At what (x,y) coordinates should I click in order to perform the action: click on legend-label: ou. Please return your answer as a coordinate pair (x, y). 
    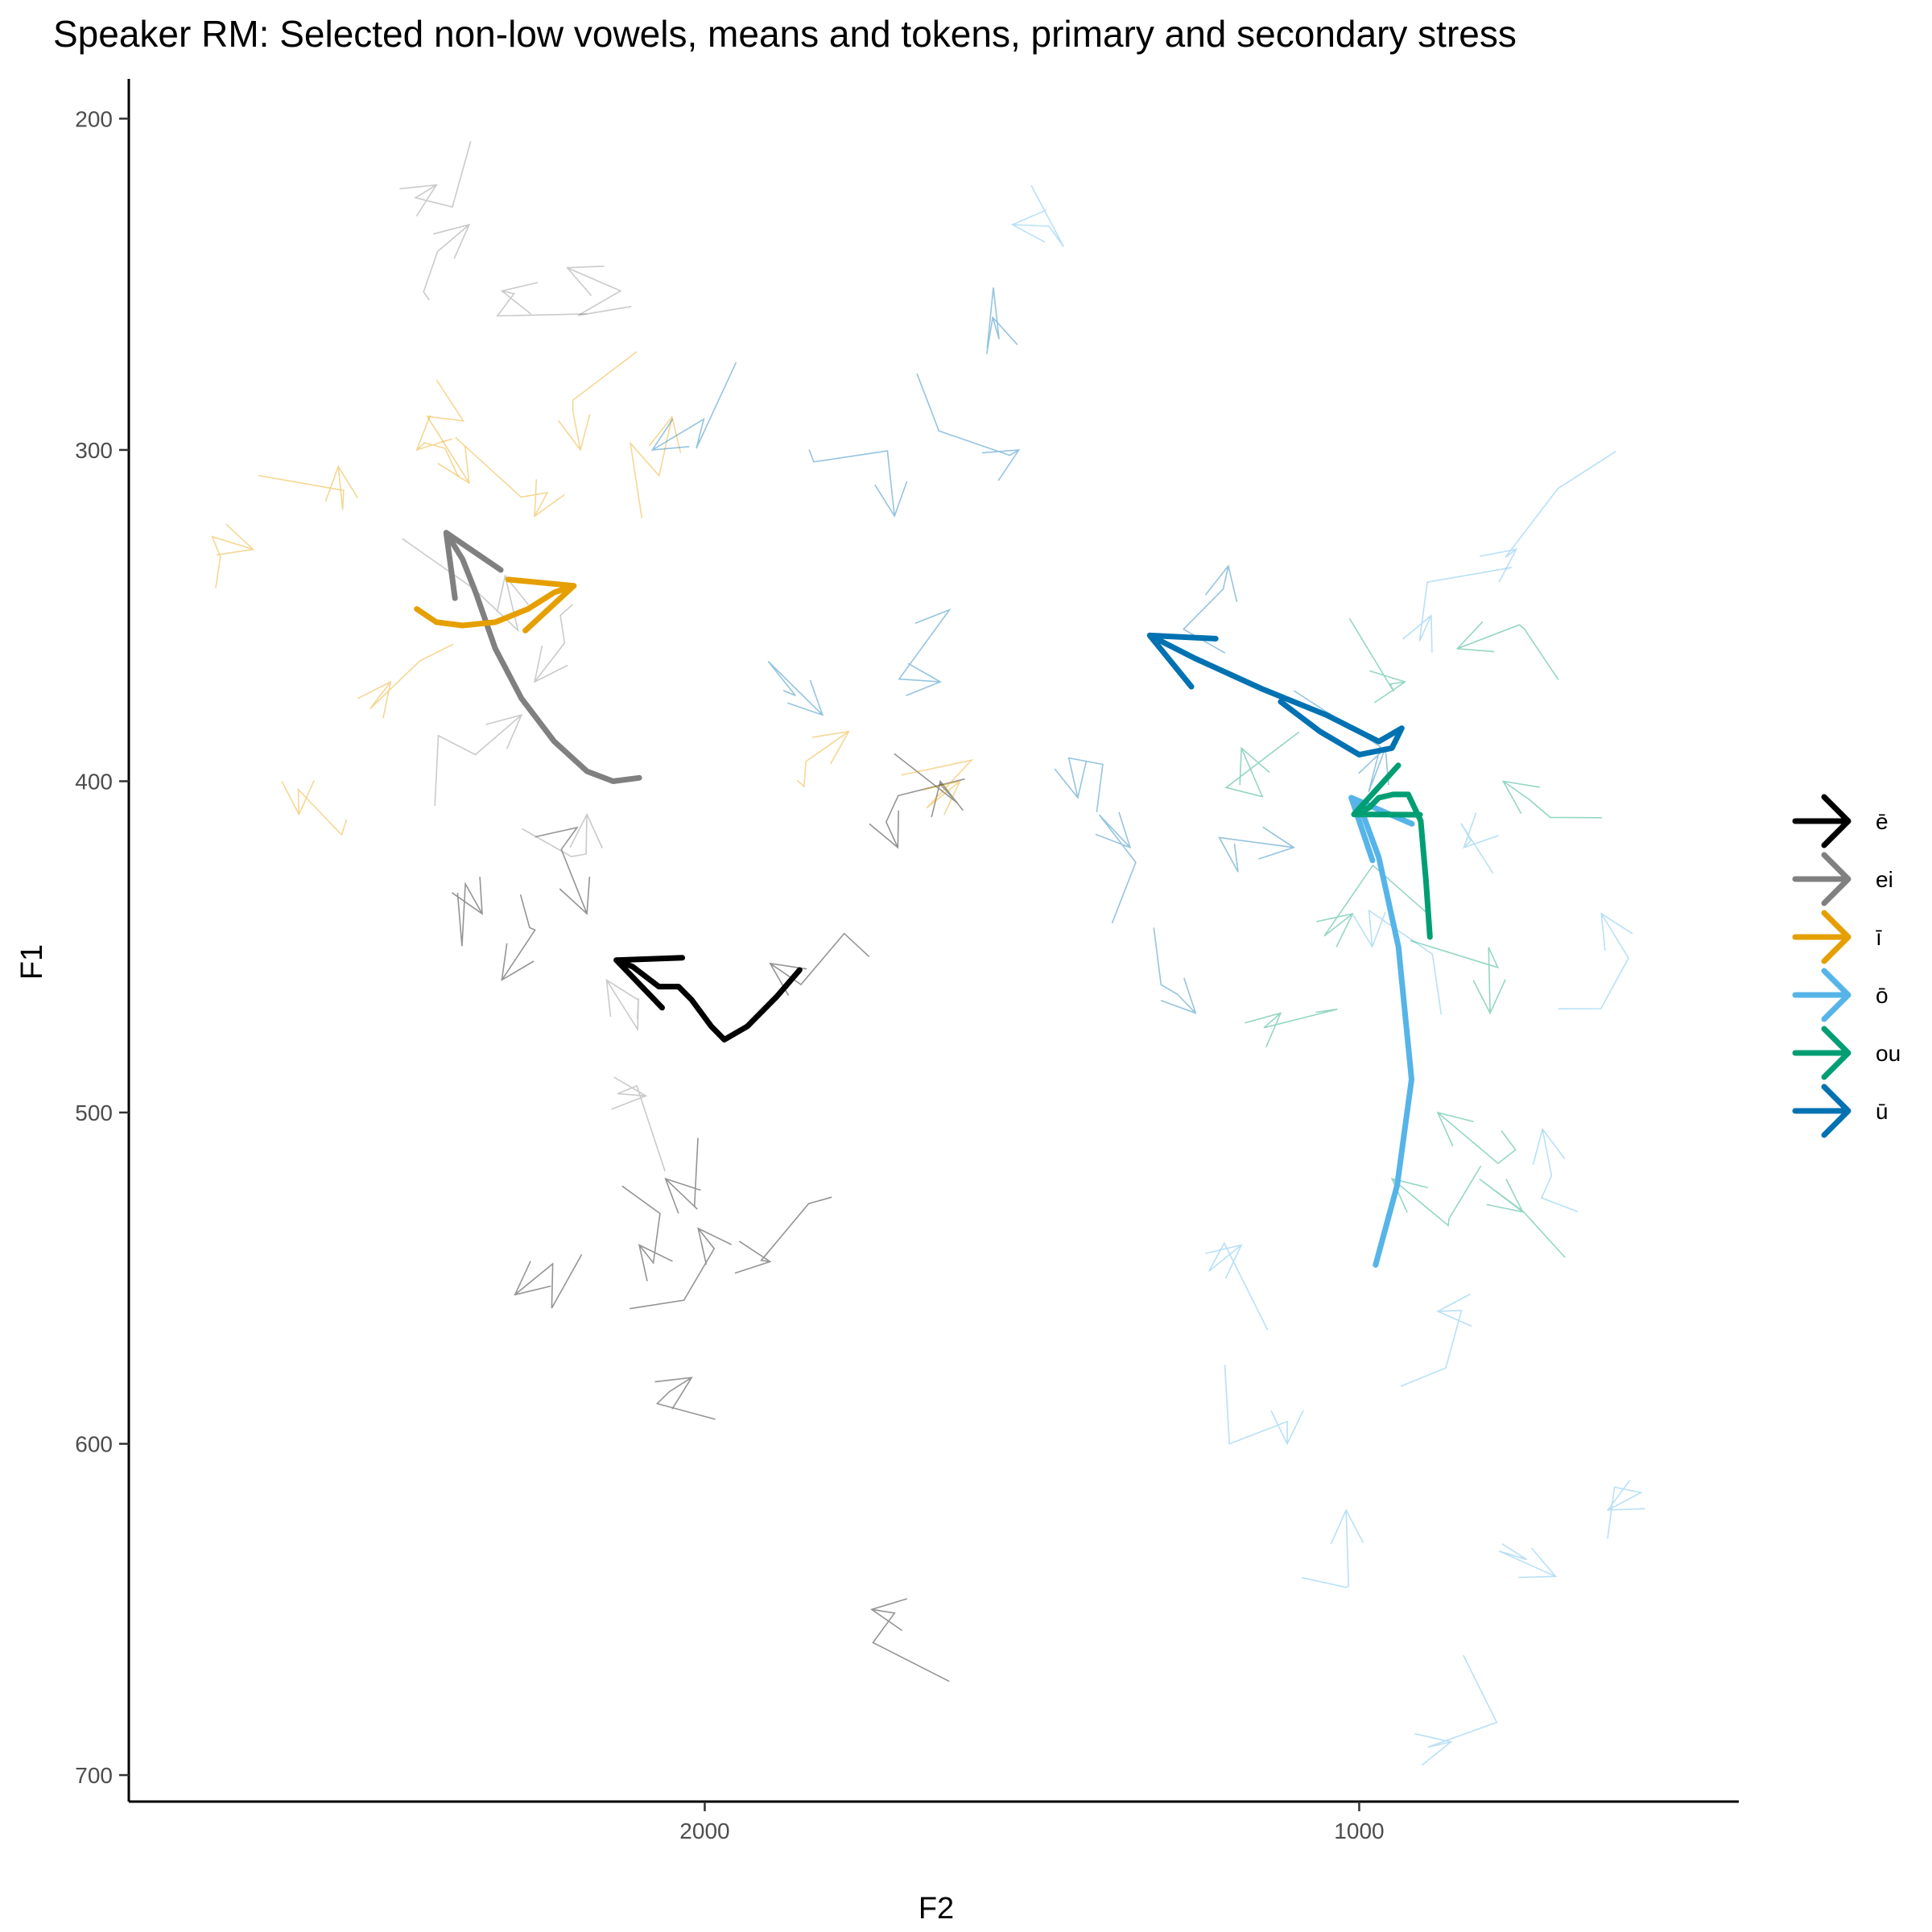
    Looking at the image, I should click on (1888, 1053).